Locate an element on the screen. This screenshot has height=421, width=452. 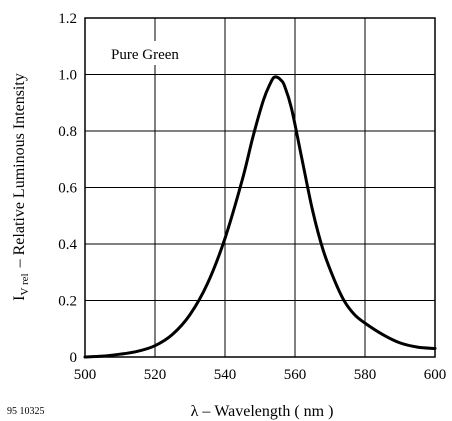
x-tick-label: 520 is located at coordinates (155, 375).